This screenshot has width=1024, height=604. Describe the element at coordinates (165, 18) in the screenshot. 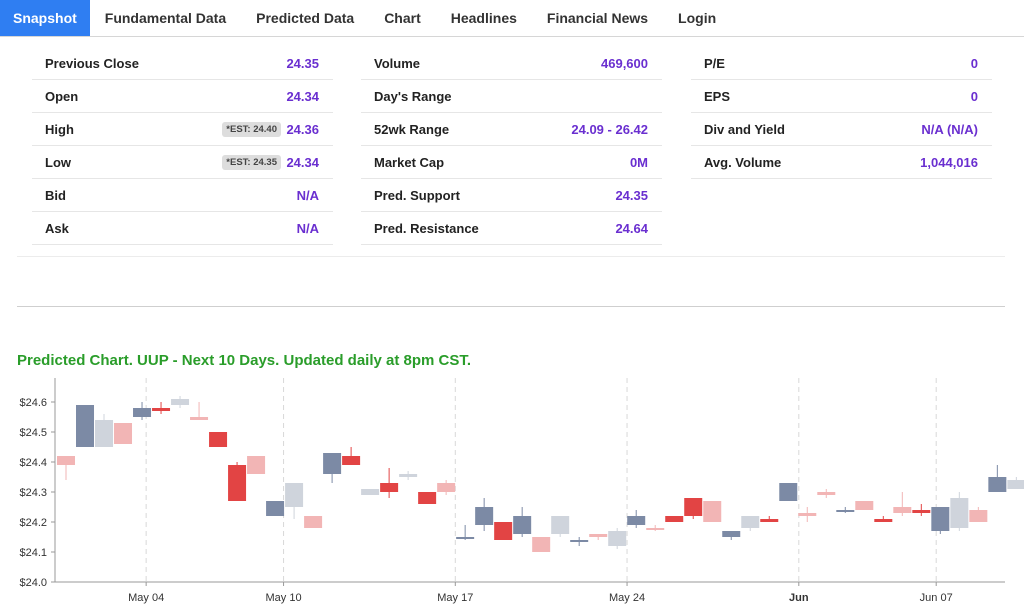

I see `tab-fundamental-data: Fundamental Data` at that location.